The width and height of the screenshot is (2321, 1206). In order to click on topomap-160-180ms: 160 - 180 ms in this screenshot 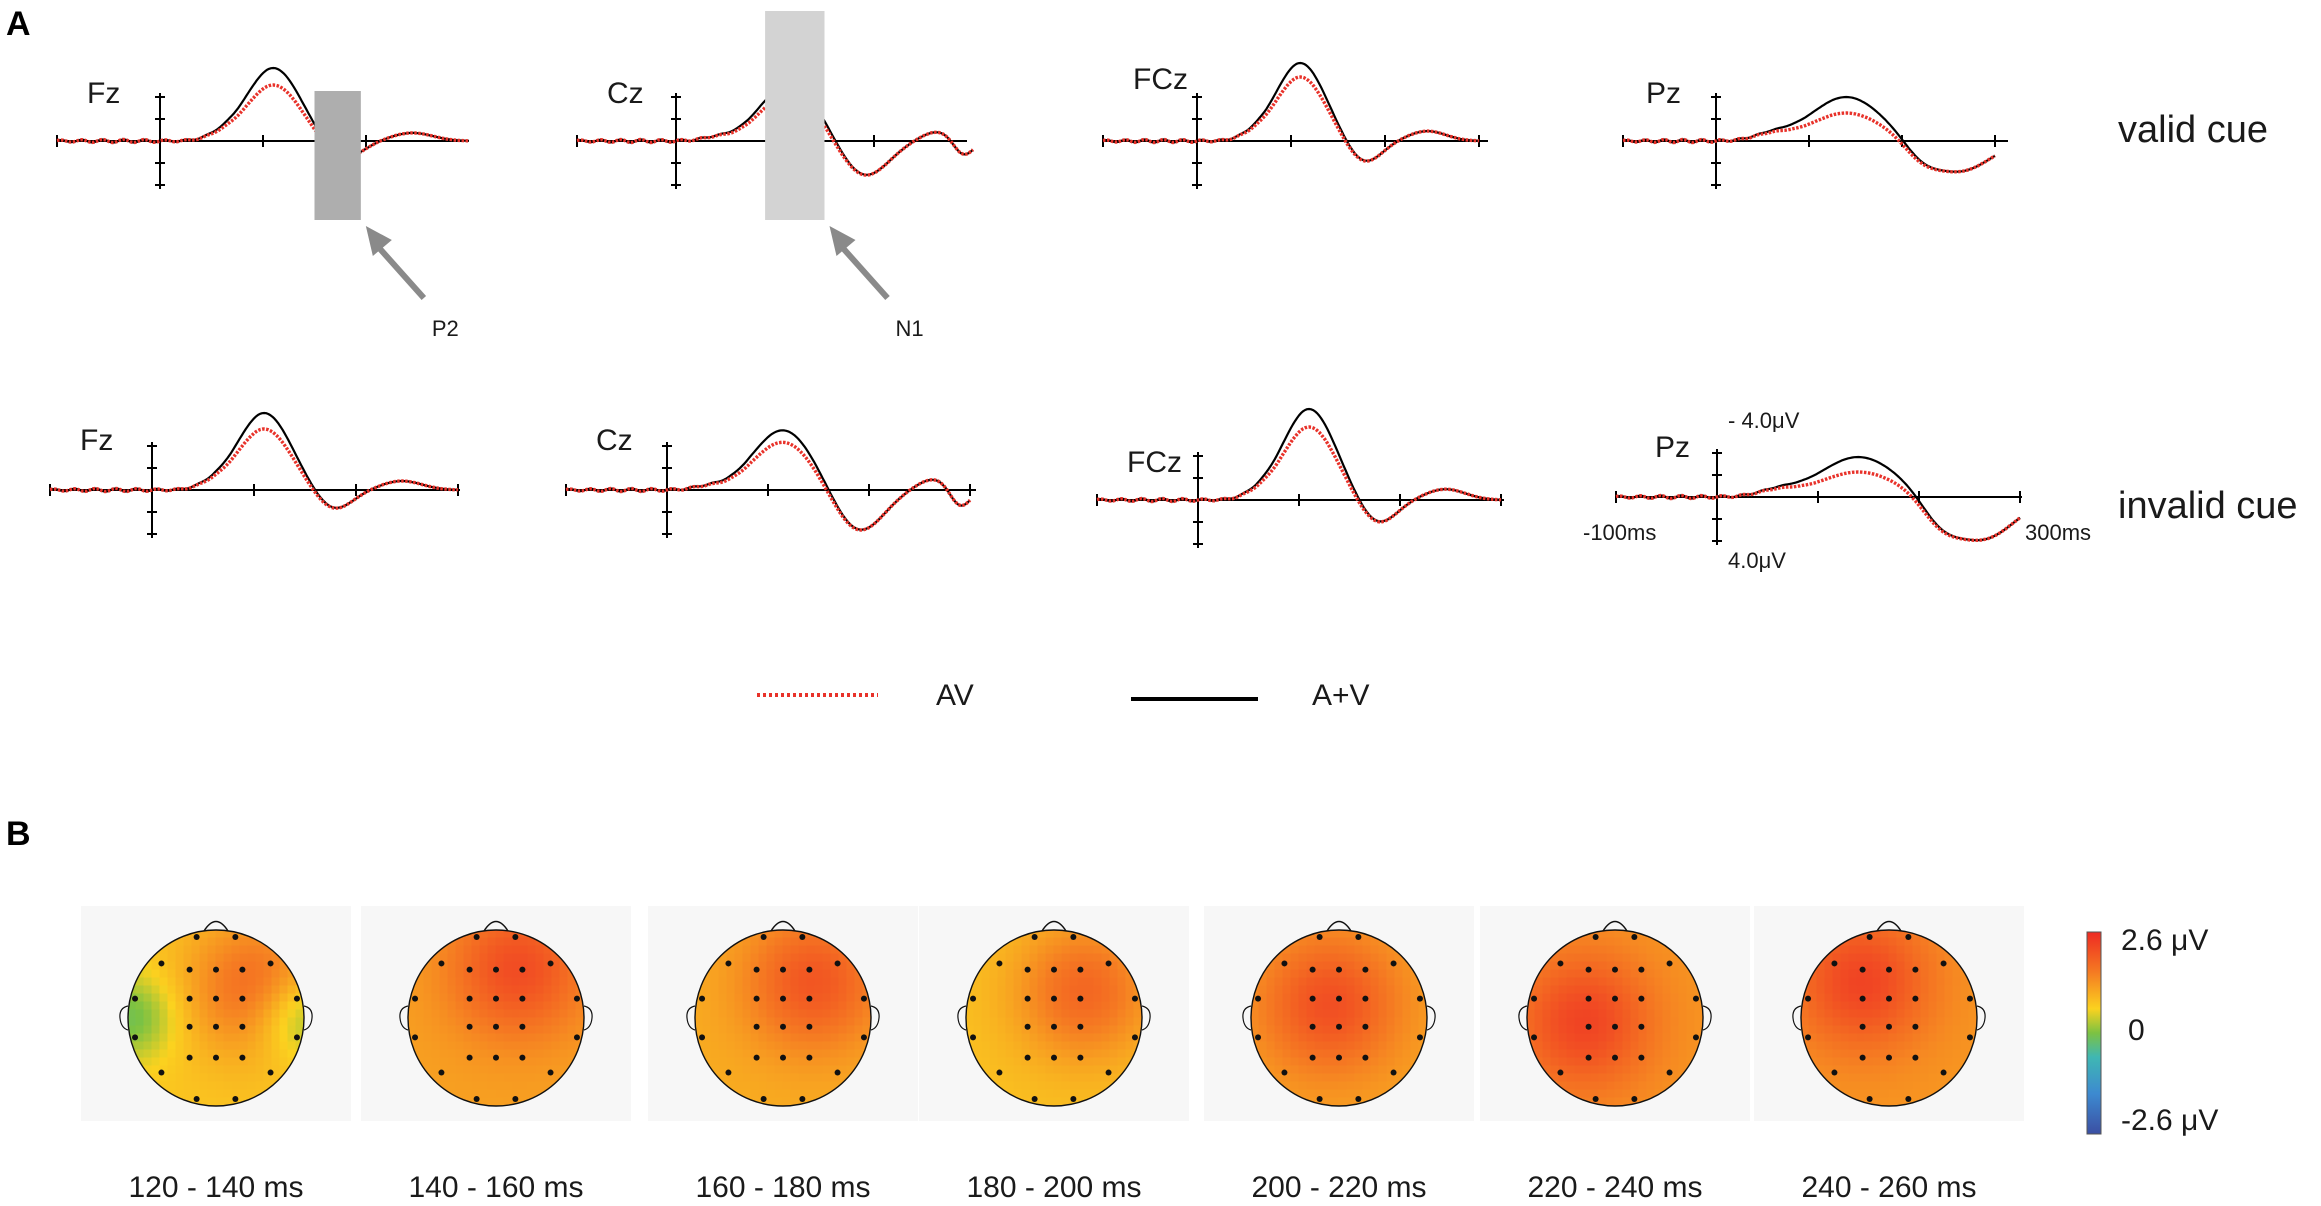, I will do `click(783, 1055)`.